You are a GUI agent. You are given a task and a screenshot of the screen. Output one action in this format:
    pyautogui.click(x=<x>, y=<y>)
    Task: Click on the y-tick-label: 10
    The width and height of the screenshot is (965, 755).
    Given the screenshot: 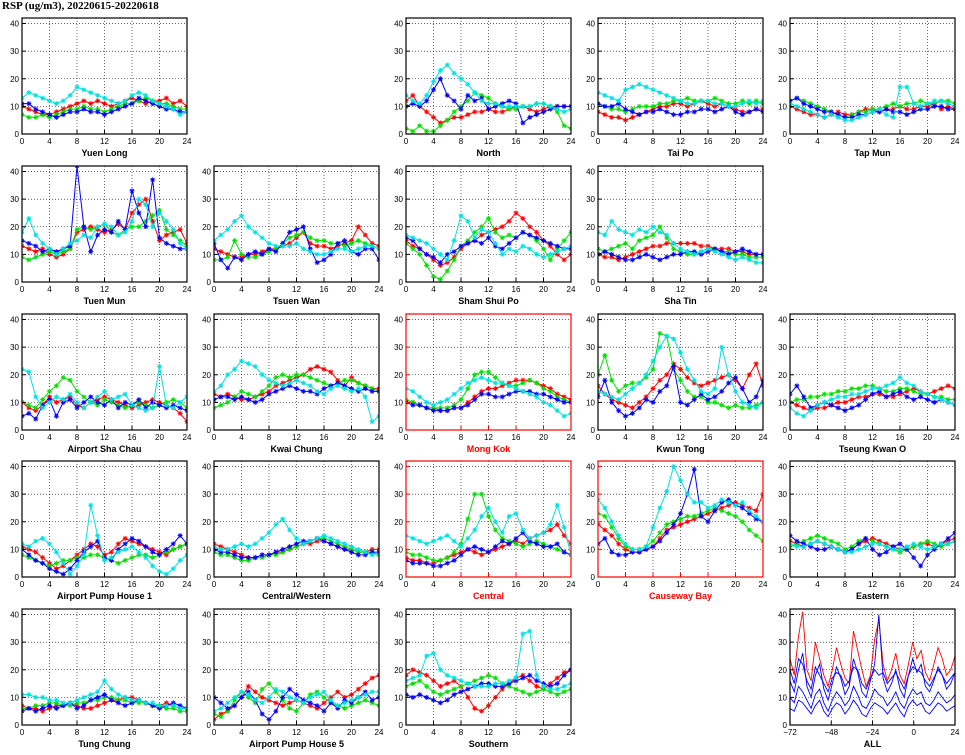 What is the action you would take?
    pyautogui.click(x=14, y=549)
    